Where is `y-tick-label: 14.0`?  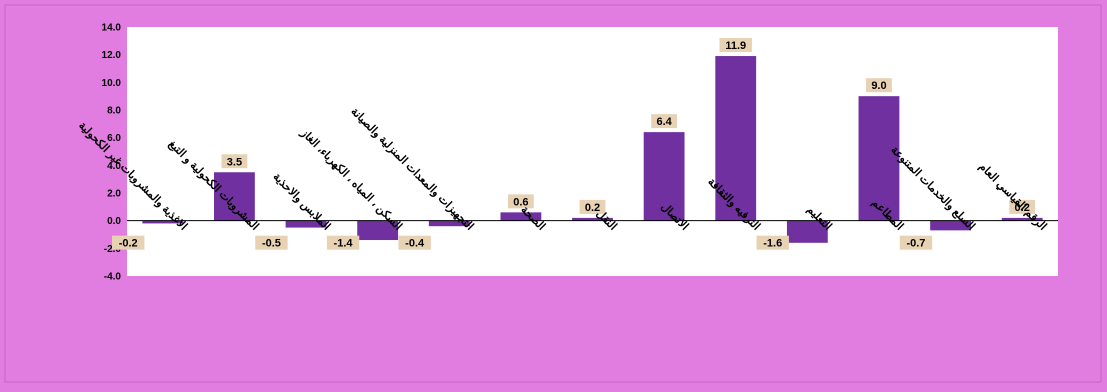 y-tick-label: 14.0 is located at coordinates (112, 28).